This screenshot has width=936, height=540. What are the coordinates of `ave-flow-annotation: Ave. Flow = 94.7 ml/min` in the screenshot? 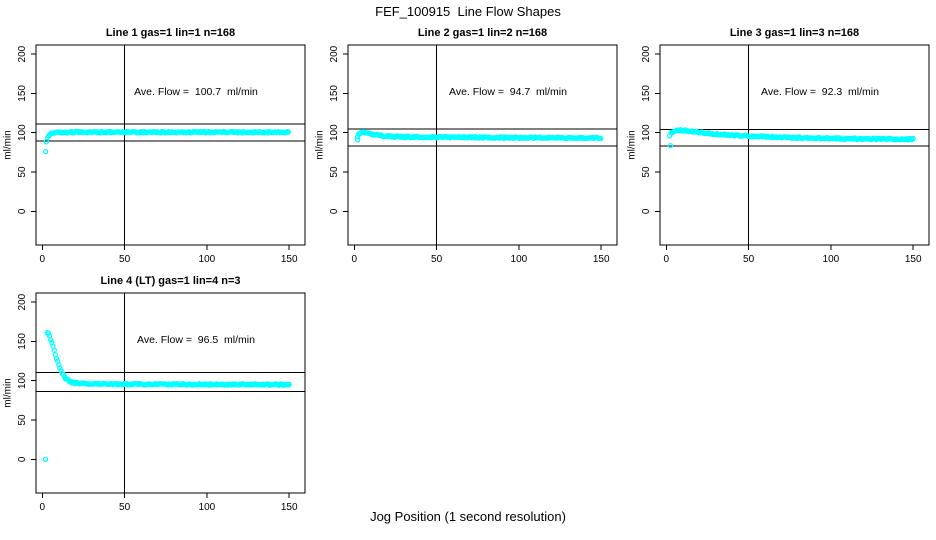 It's located at (508, 92).